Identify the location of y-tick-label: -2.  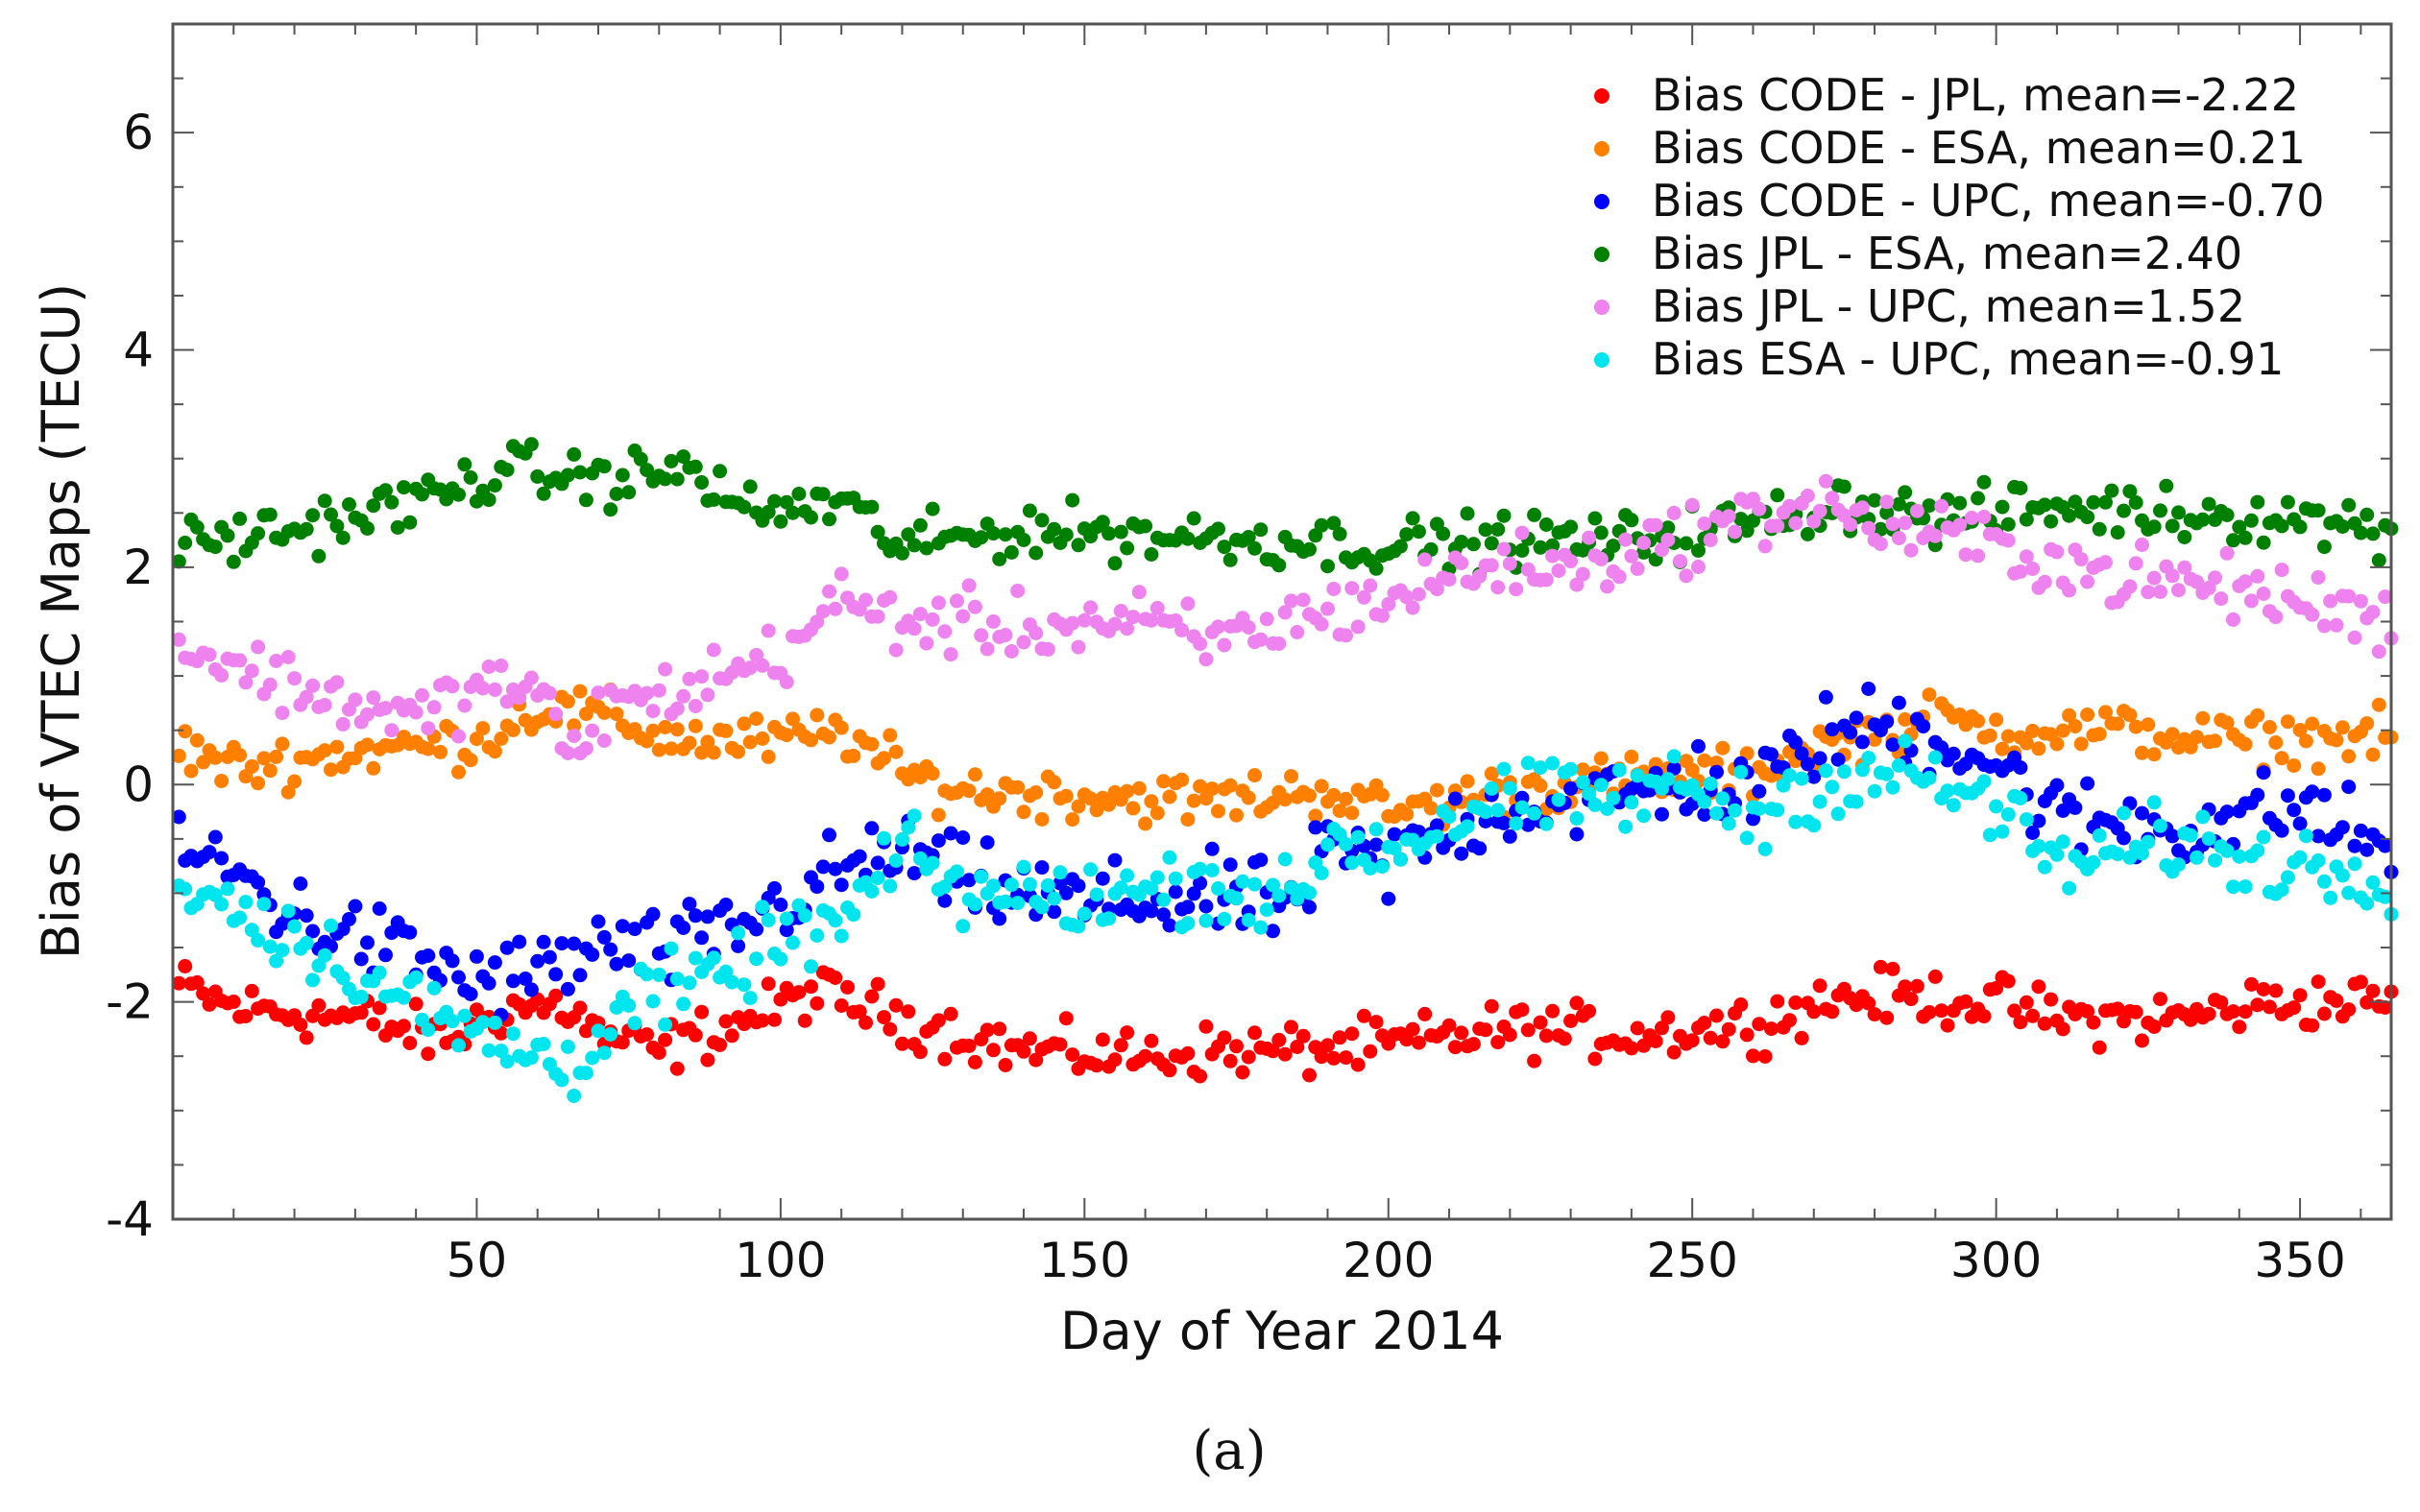
(130, 1002).